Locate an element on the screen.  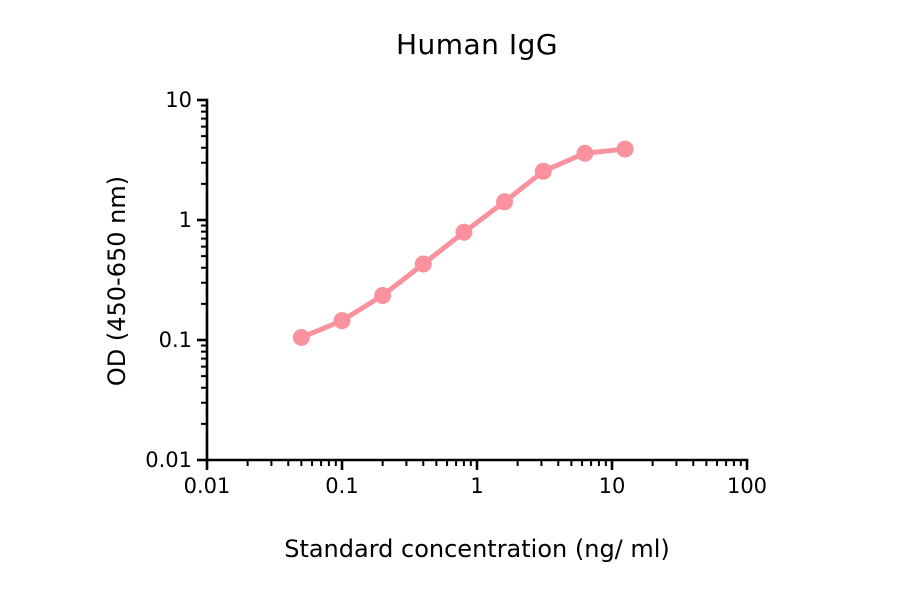
y-tick-label: 1 is located at coordinates (185, 220).